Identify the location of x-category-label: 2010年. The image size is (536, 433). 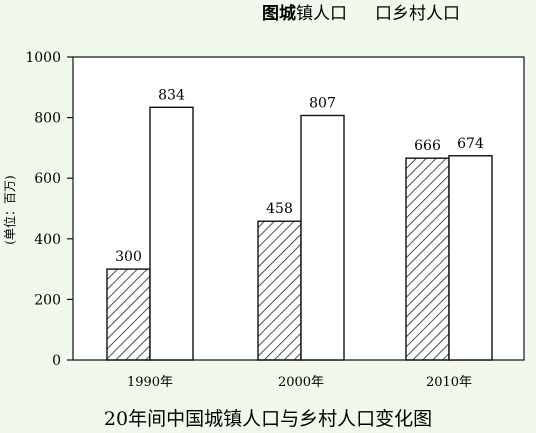
(449, 382).